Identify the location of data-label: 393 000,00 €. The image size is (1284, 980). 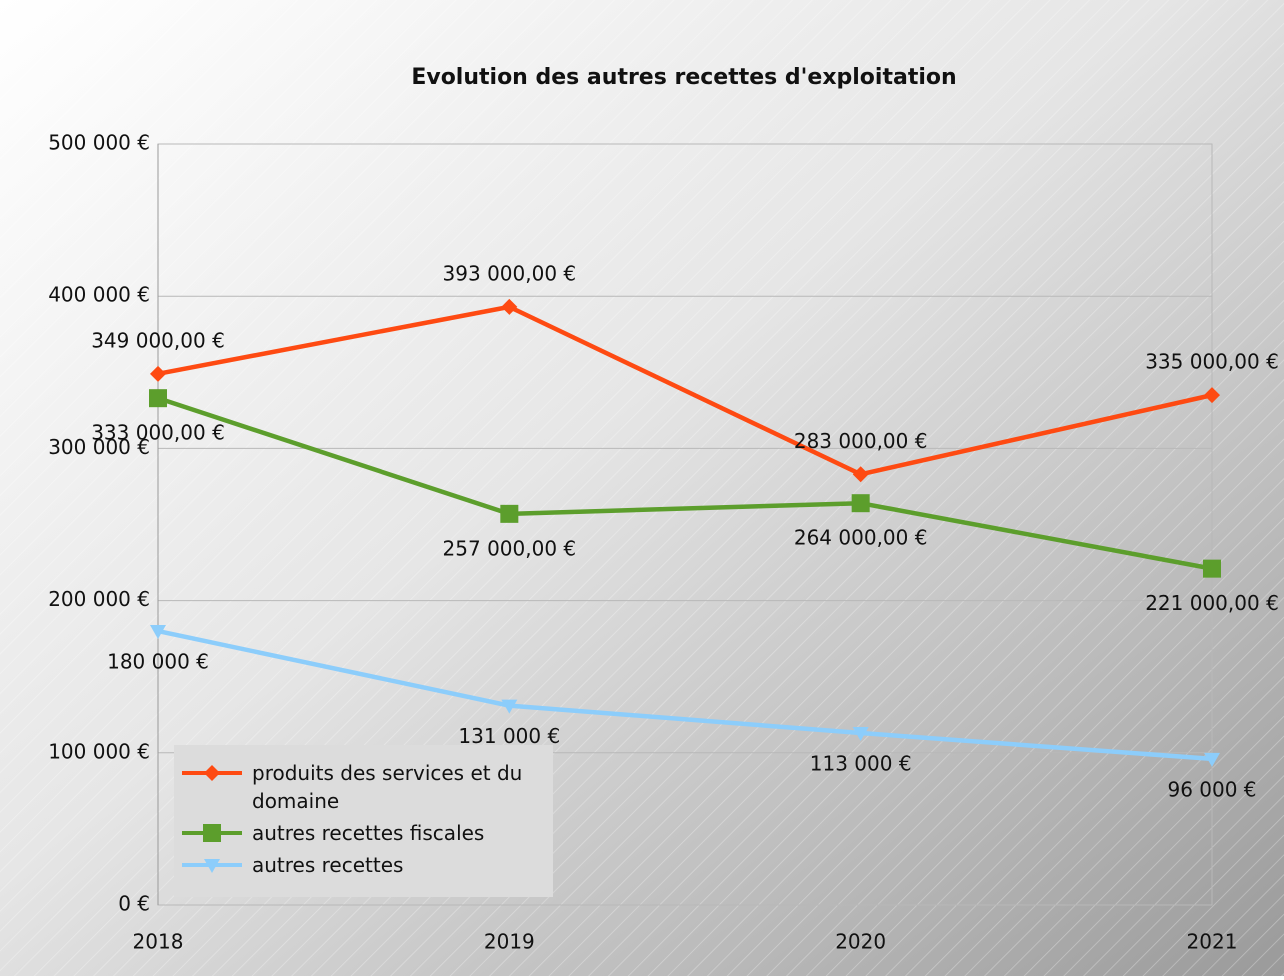
(510, 273).